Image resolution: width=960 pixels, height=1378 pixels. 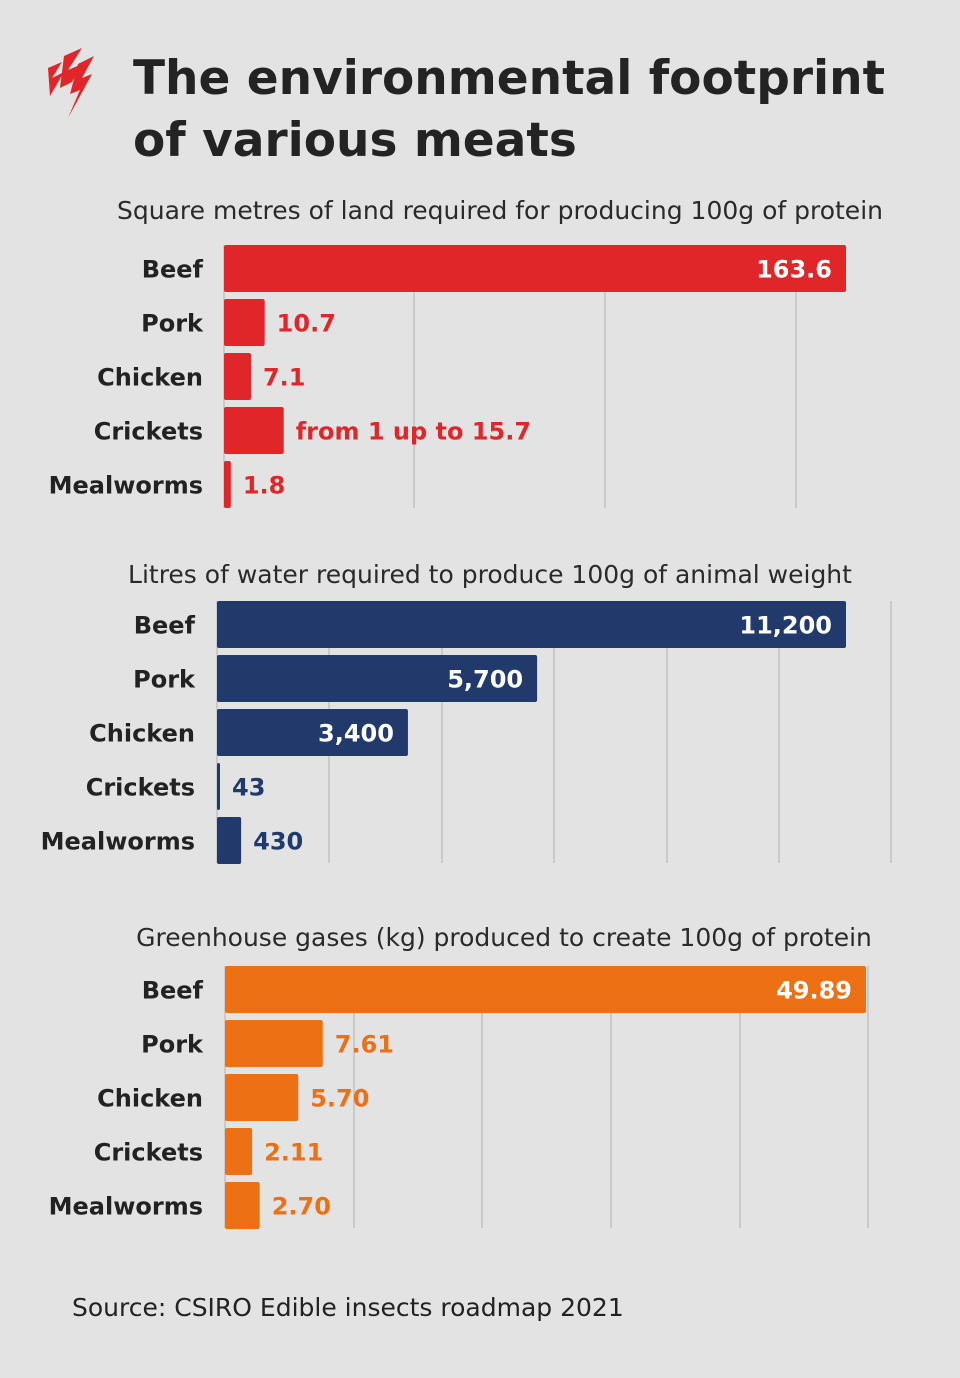 I want to click on sbs-wave-logo-icon, so click(x=71, y=83).